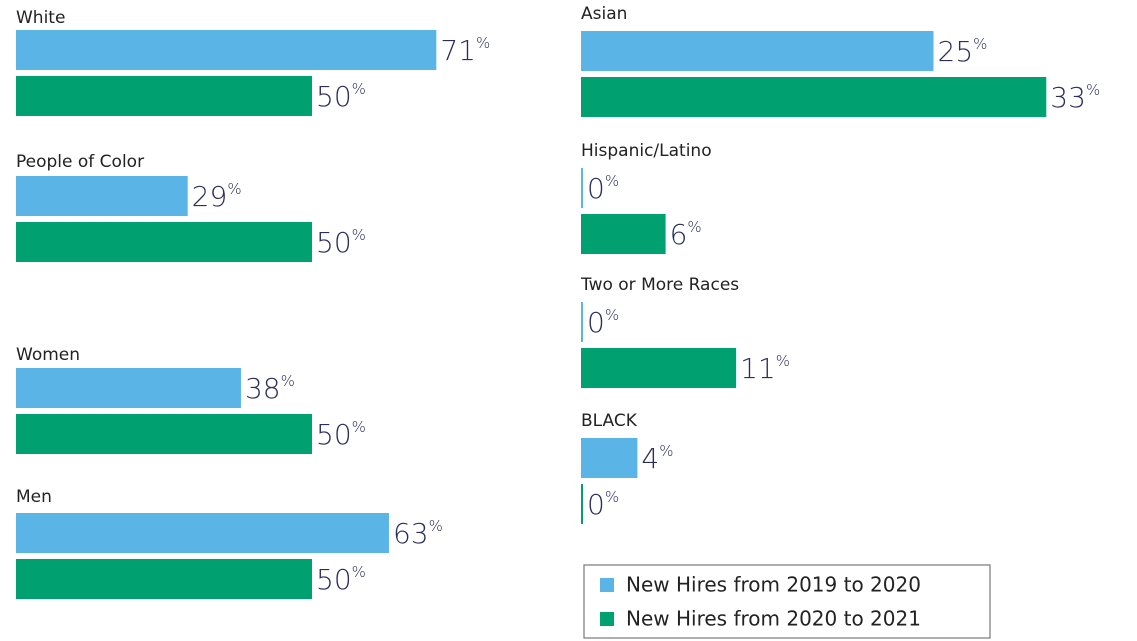 This screenshot has width=1137, height=641. What do you see at coordinates (40, 18) in the screenshot?
I see `category-label: White` at bounding box center [40, 18].